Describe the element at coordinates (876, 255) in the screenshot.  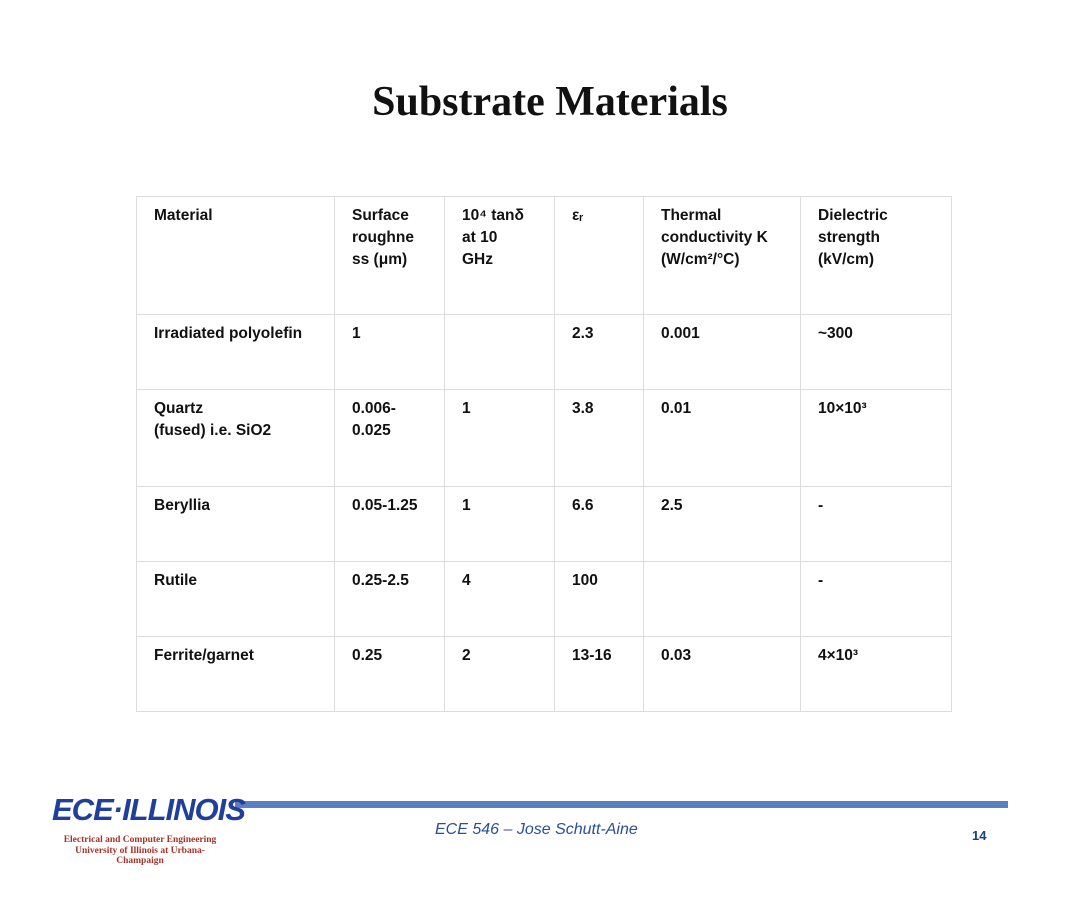
I see `table-cell: Dielectric strength (kV/cm)` at that location.